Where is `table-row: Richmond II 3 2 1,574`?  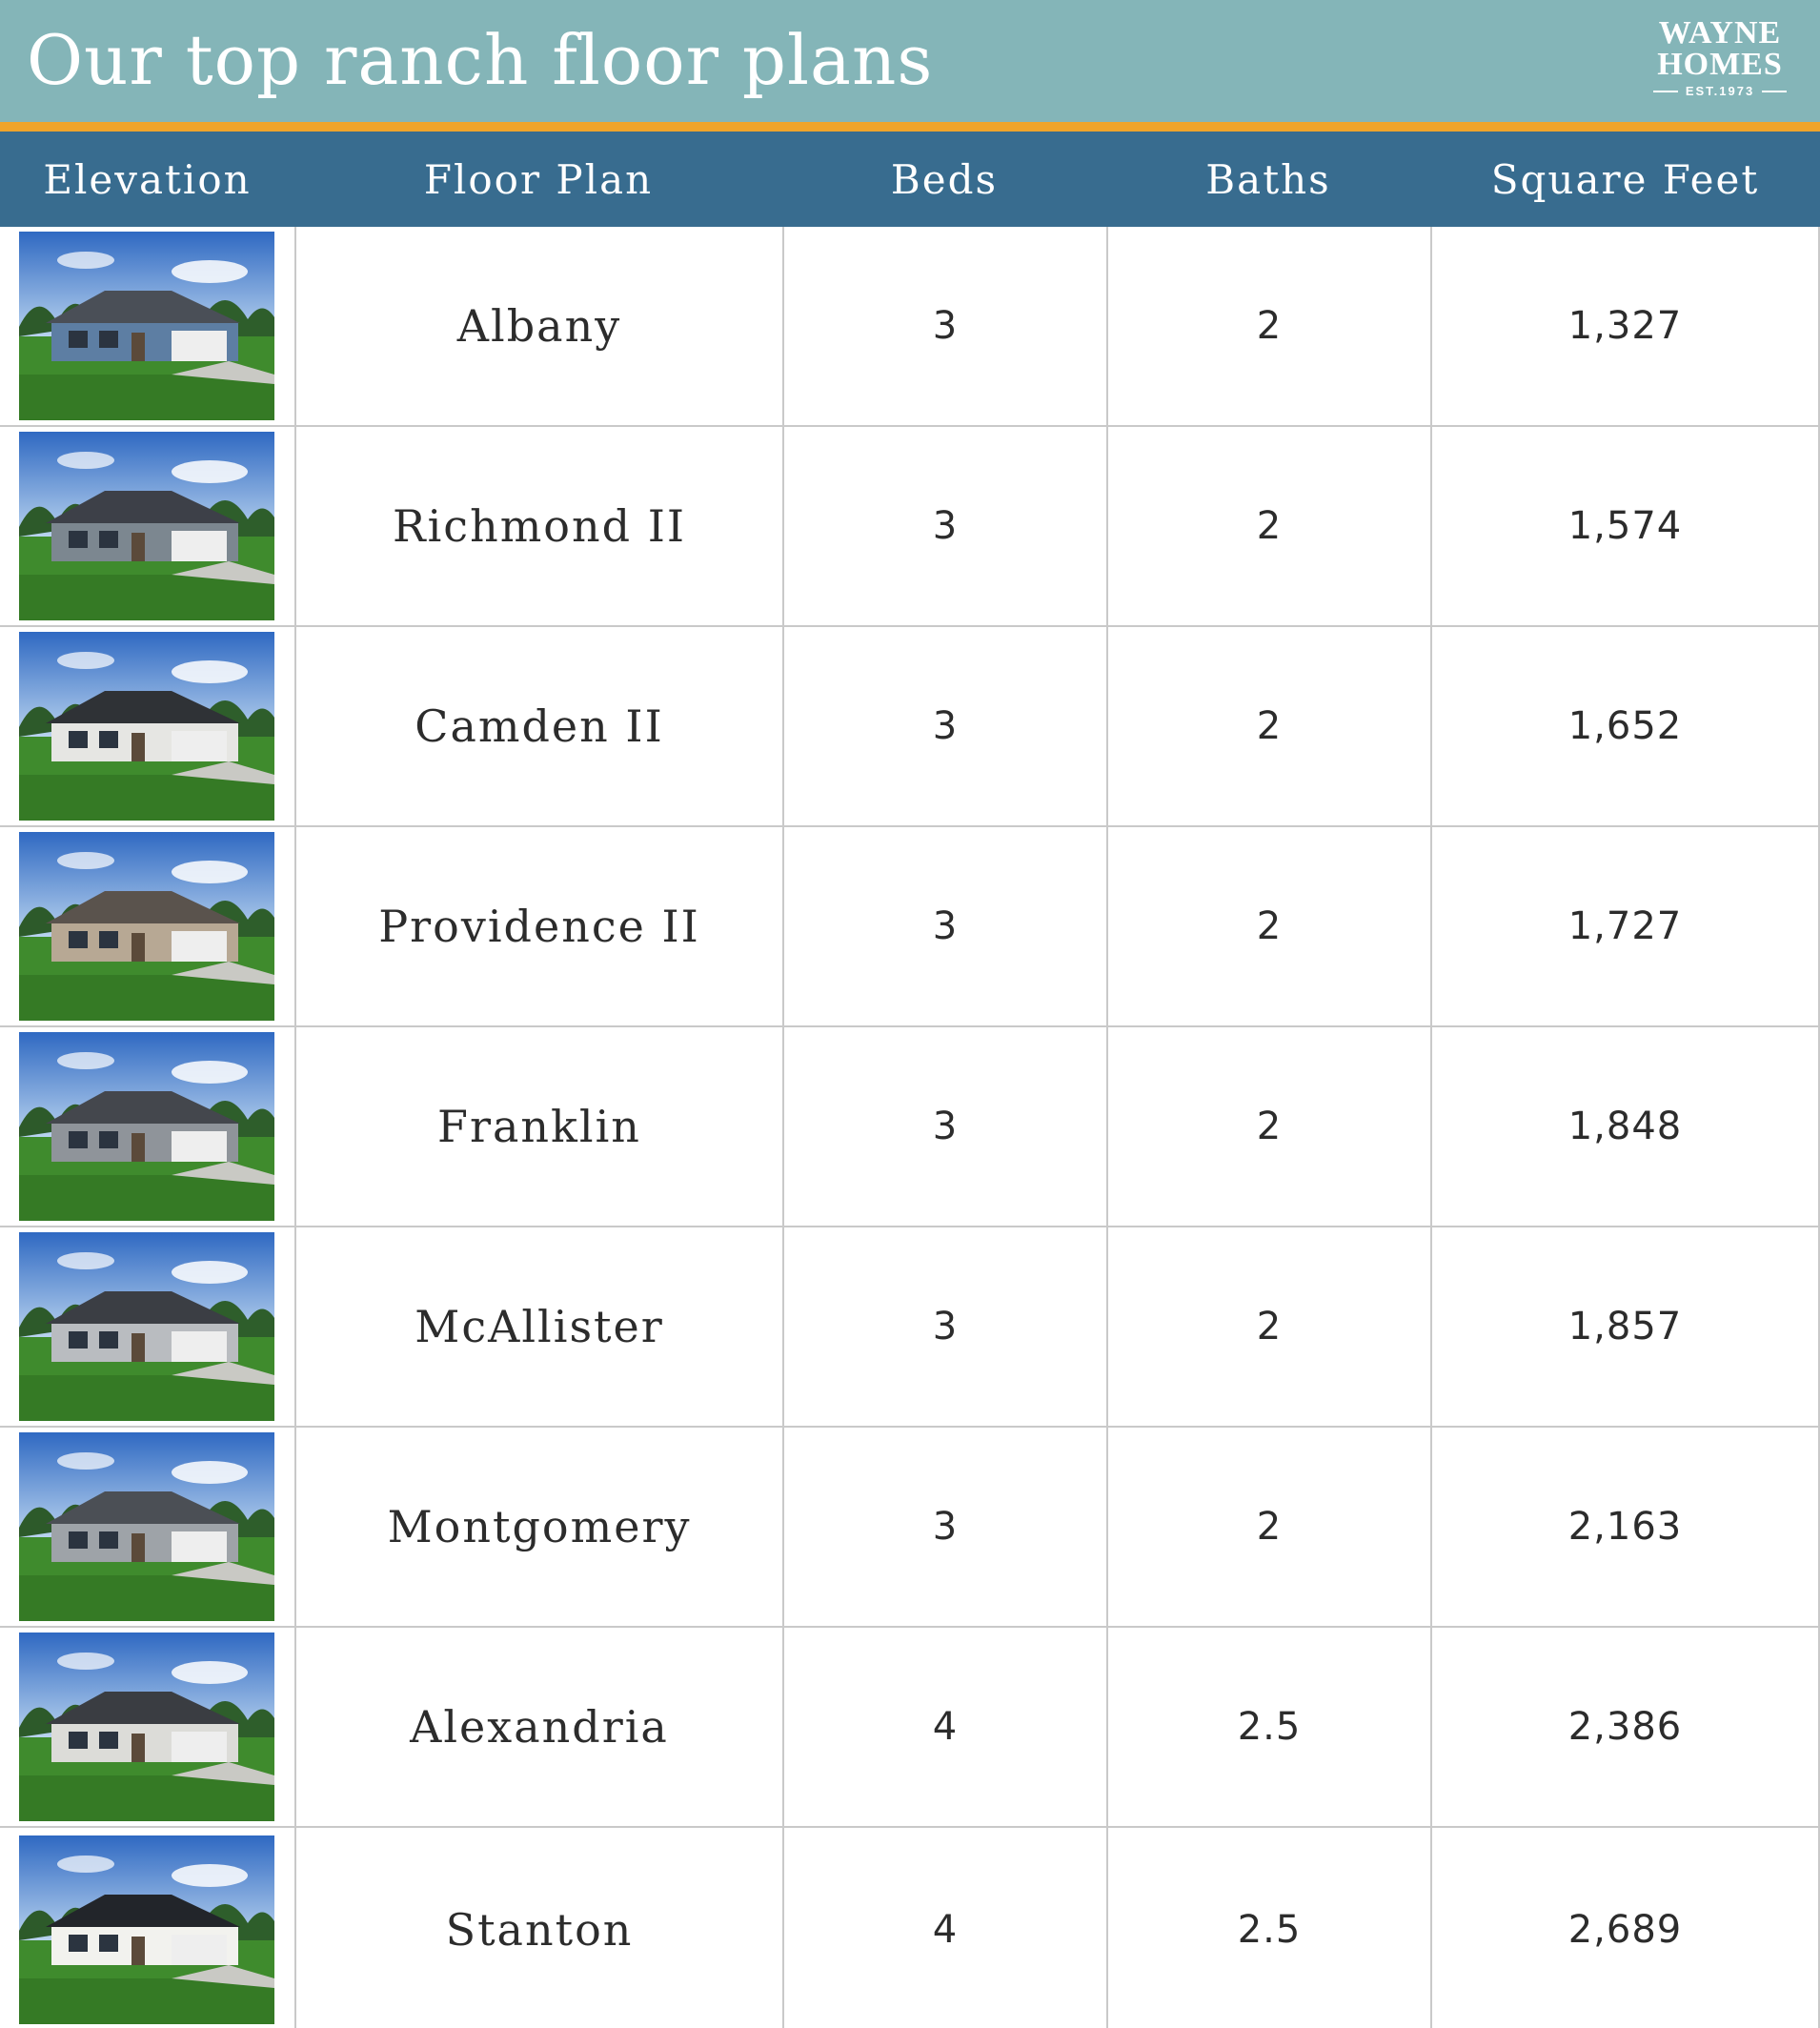
table-row: Richmond II 3 2 1,574 is located at coordinates (910, 527).